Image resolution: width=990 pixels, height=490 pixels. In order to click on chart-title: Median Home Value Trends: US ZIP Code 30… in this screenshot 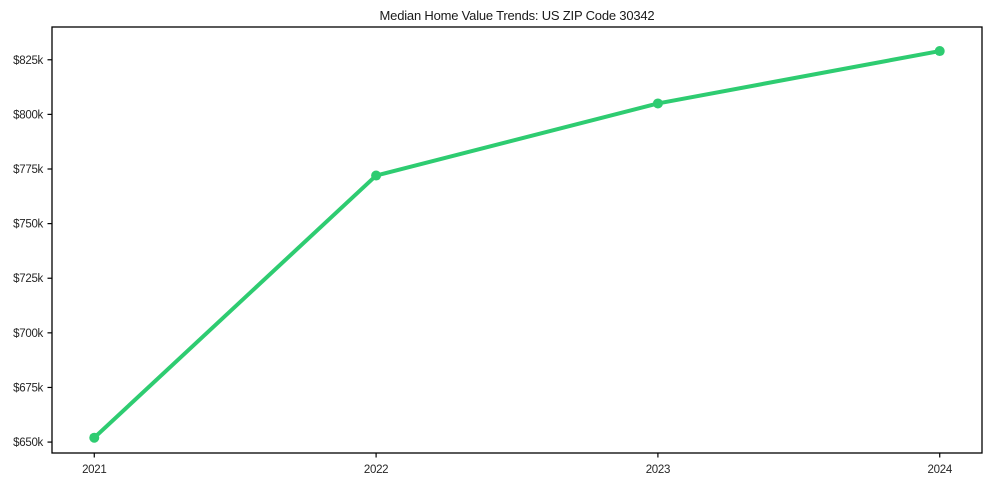, I will do `click(517, 15)`.